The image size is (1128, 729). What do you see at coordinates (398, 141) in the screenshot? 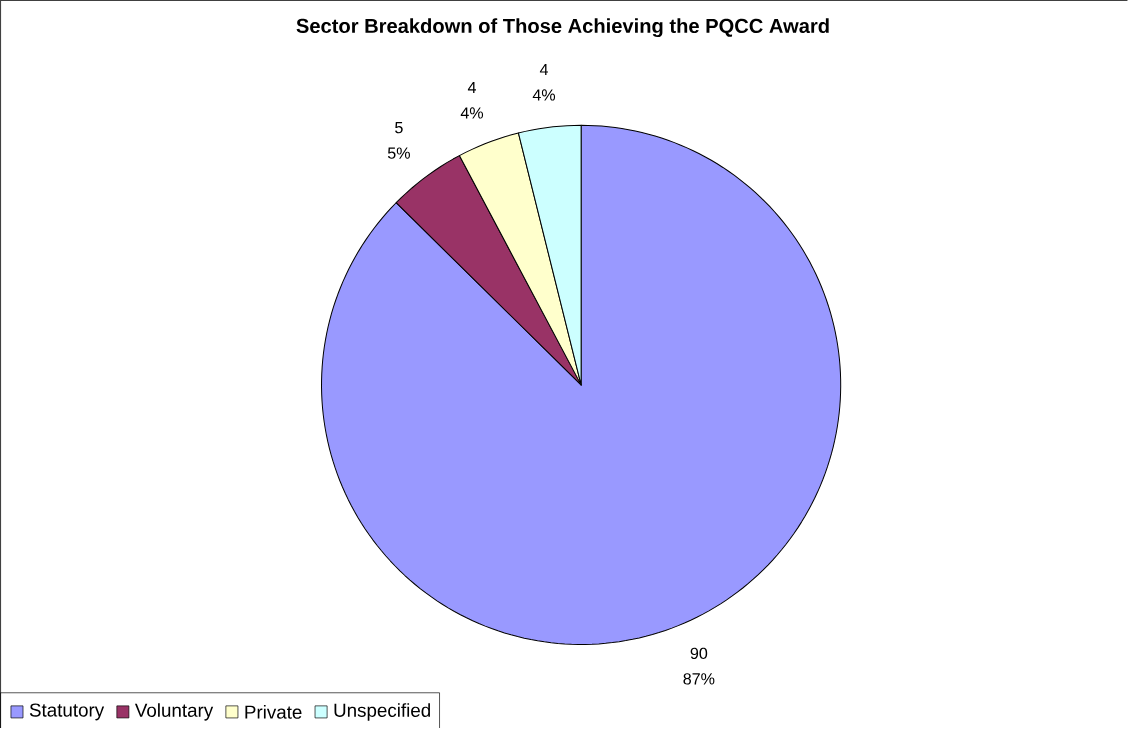
I see `data-label: 5 5%` at bounding box center [398, 141].